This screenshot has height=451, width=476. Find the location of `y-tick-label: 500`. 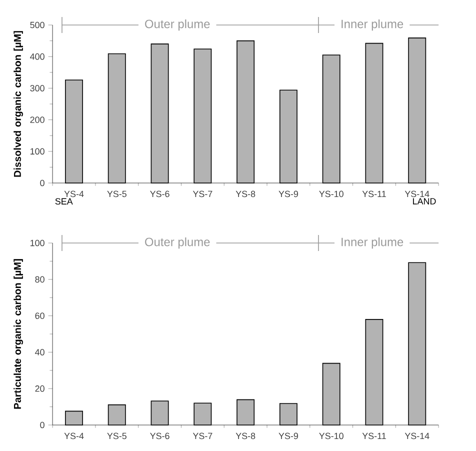

y-tick-label: 500 is located at coordinates (37, 25).